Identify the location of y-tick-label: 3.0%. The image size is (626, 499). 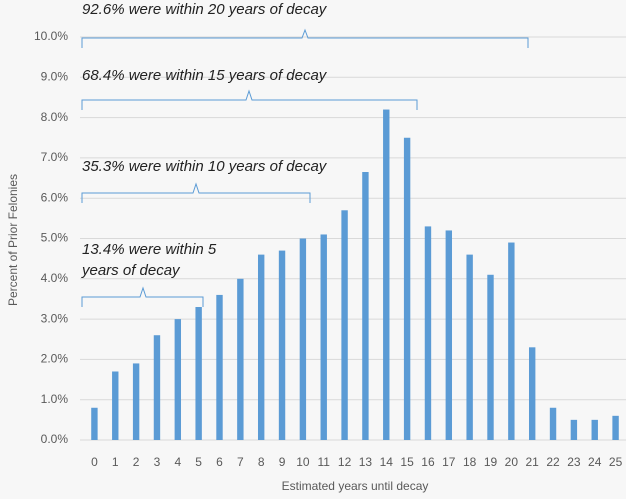
(55, 318).